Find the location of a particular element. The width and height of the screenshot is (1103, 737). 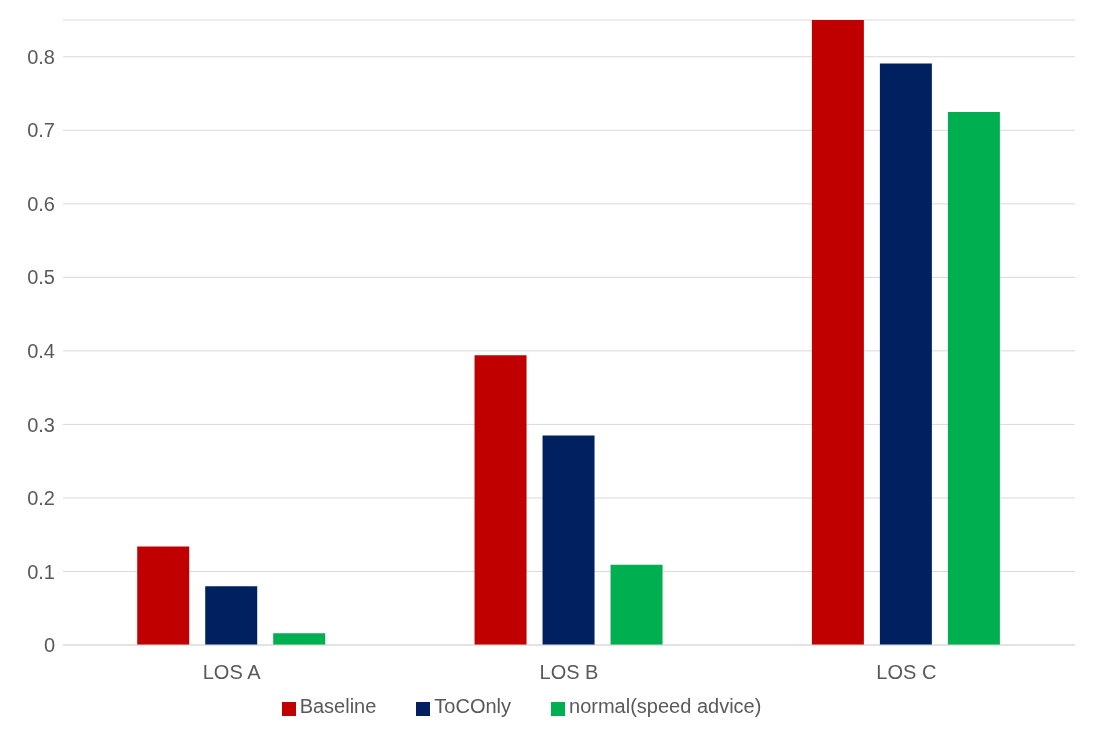

y-tick-label: 0.2 is located at coordinates (41, 498).